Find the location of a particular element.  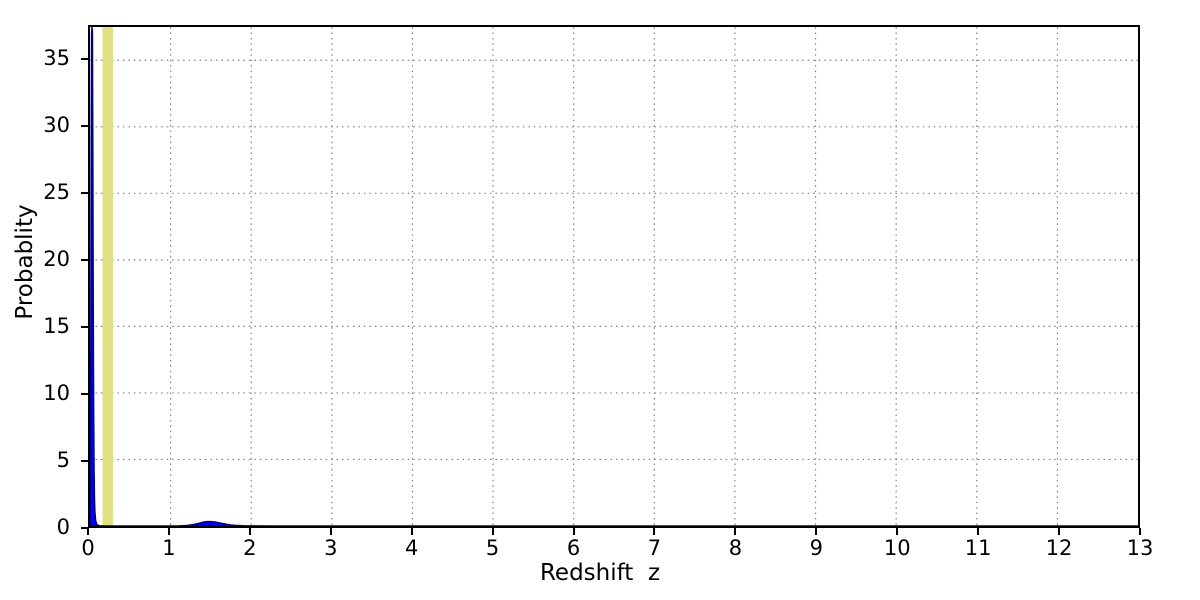

x-tick-label: 10 is located at coordinates (897, 548).